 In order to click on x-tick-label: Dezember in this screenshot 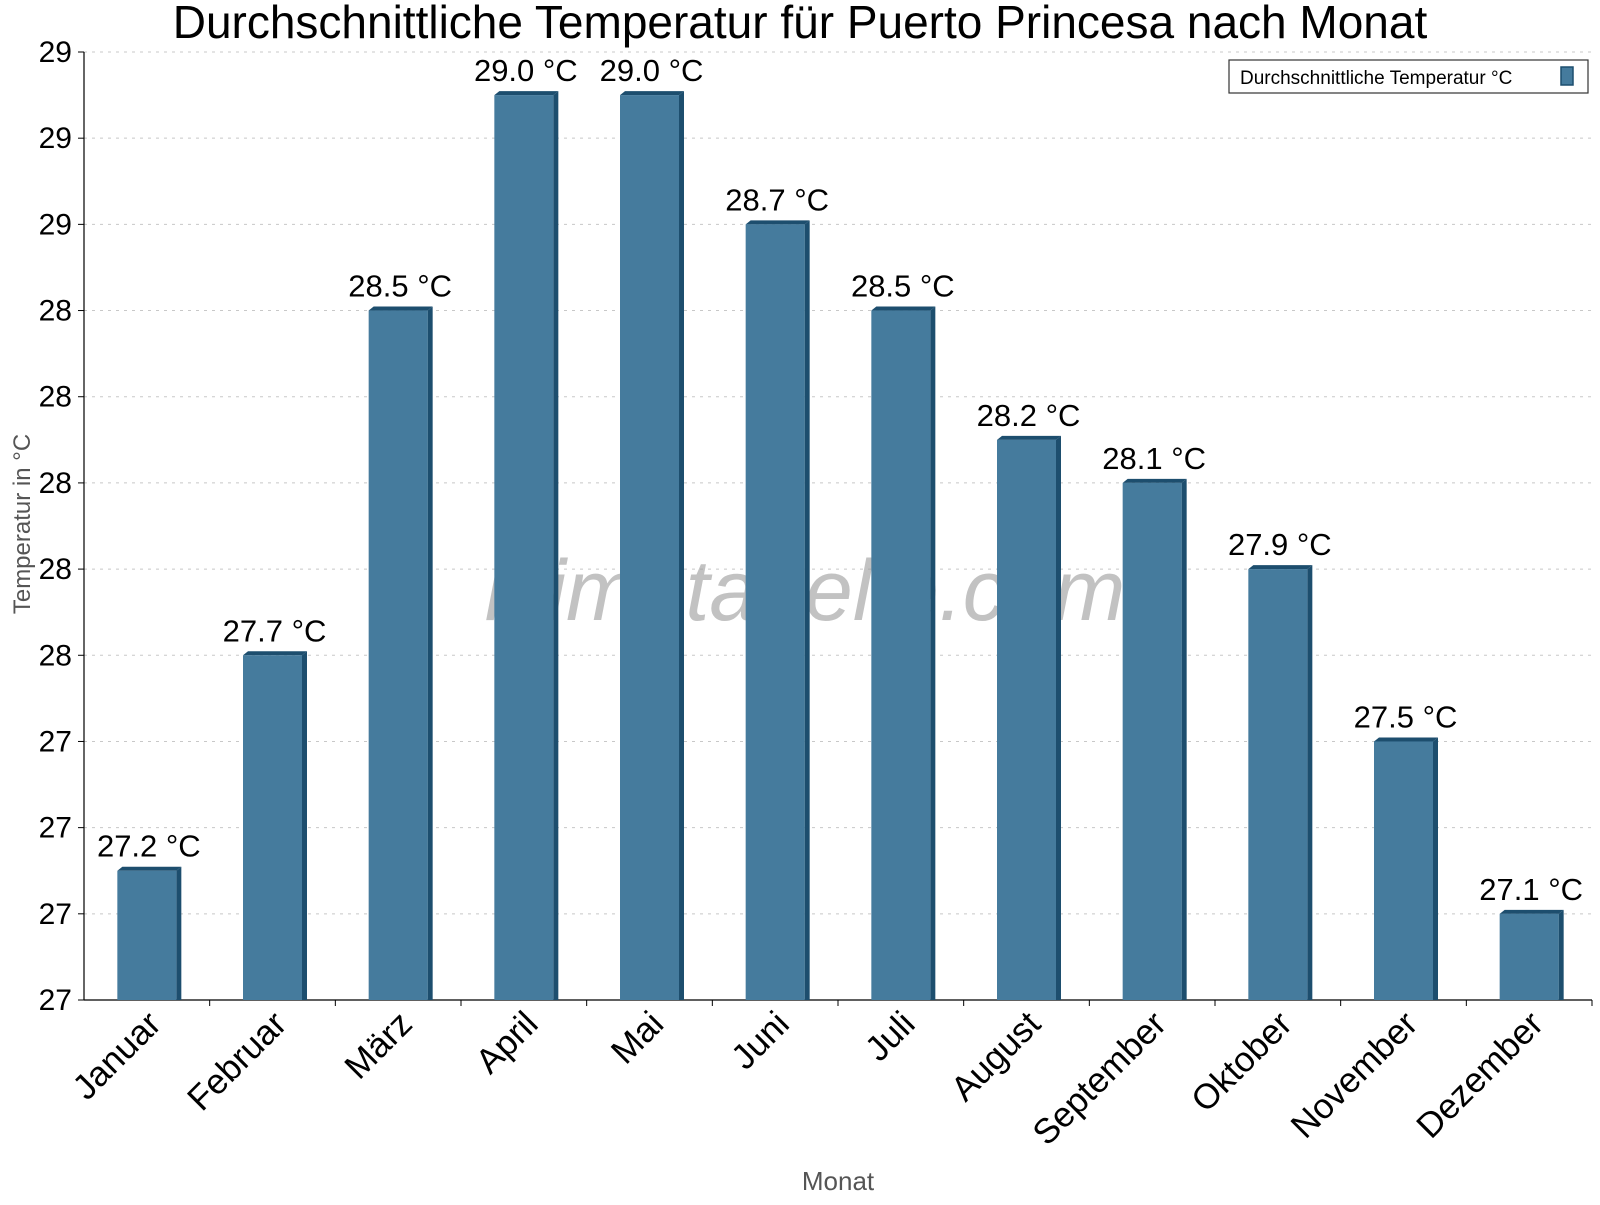, I will do `click(1480, 1075)`.